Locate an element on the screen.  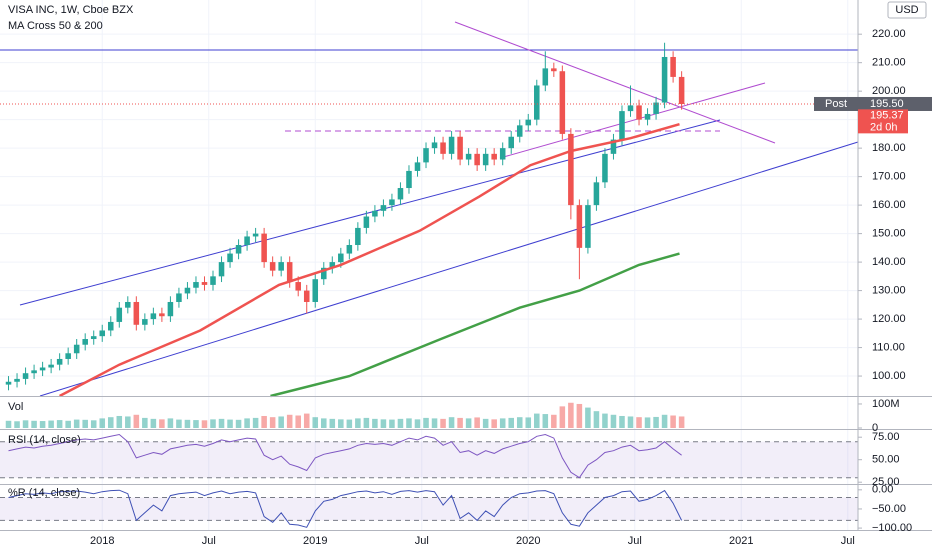
x-tick-label: Jul is located at coordinates (635, 541).